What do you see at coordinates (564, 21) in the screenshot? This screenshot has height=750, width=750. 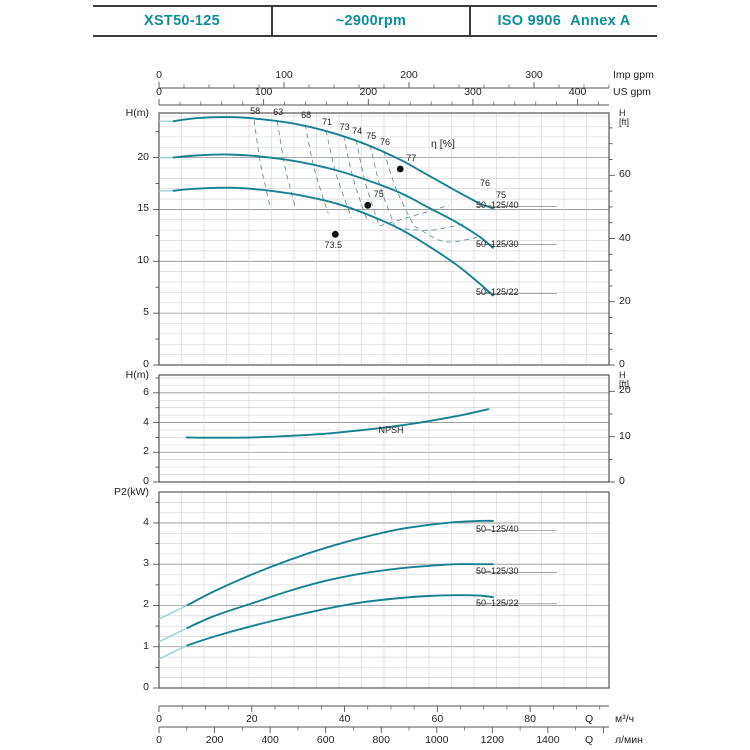 I see `header-standard-group: ISO 9906 Annex A` at bounding box center [564, 21].